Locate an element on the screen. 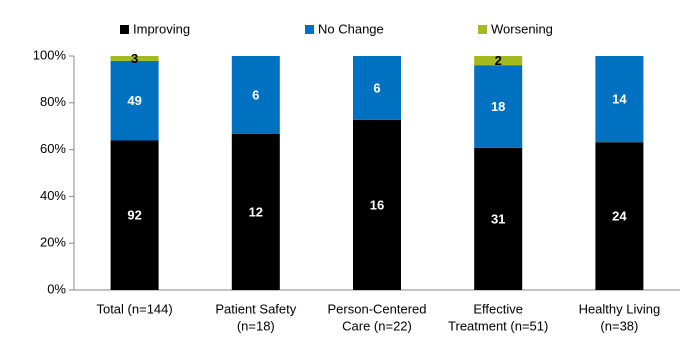  value-label: 18 is located at coordinates (498, 106).